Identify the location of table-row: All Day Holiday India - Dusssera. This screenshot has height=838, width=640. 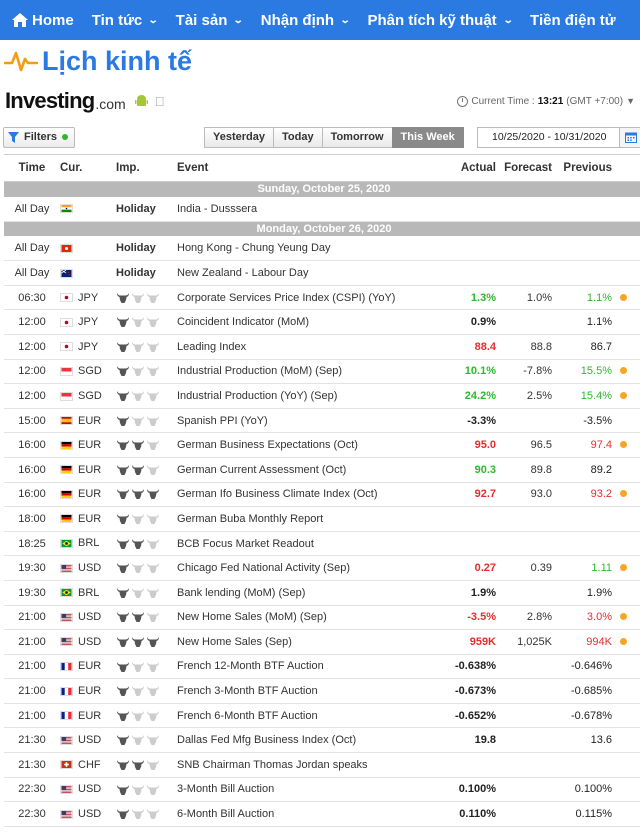
(322, 209).